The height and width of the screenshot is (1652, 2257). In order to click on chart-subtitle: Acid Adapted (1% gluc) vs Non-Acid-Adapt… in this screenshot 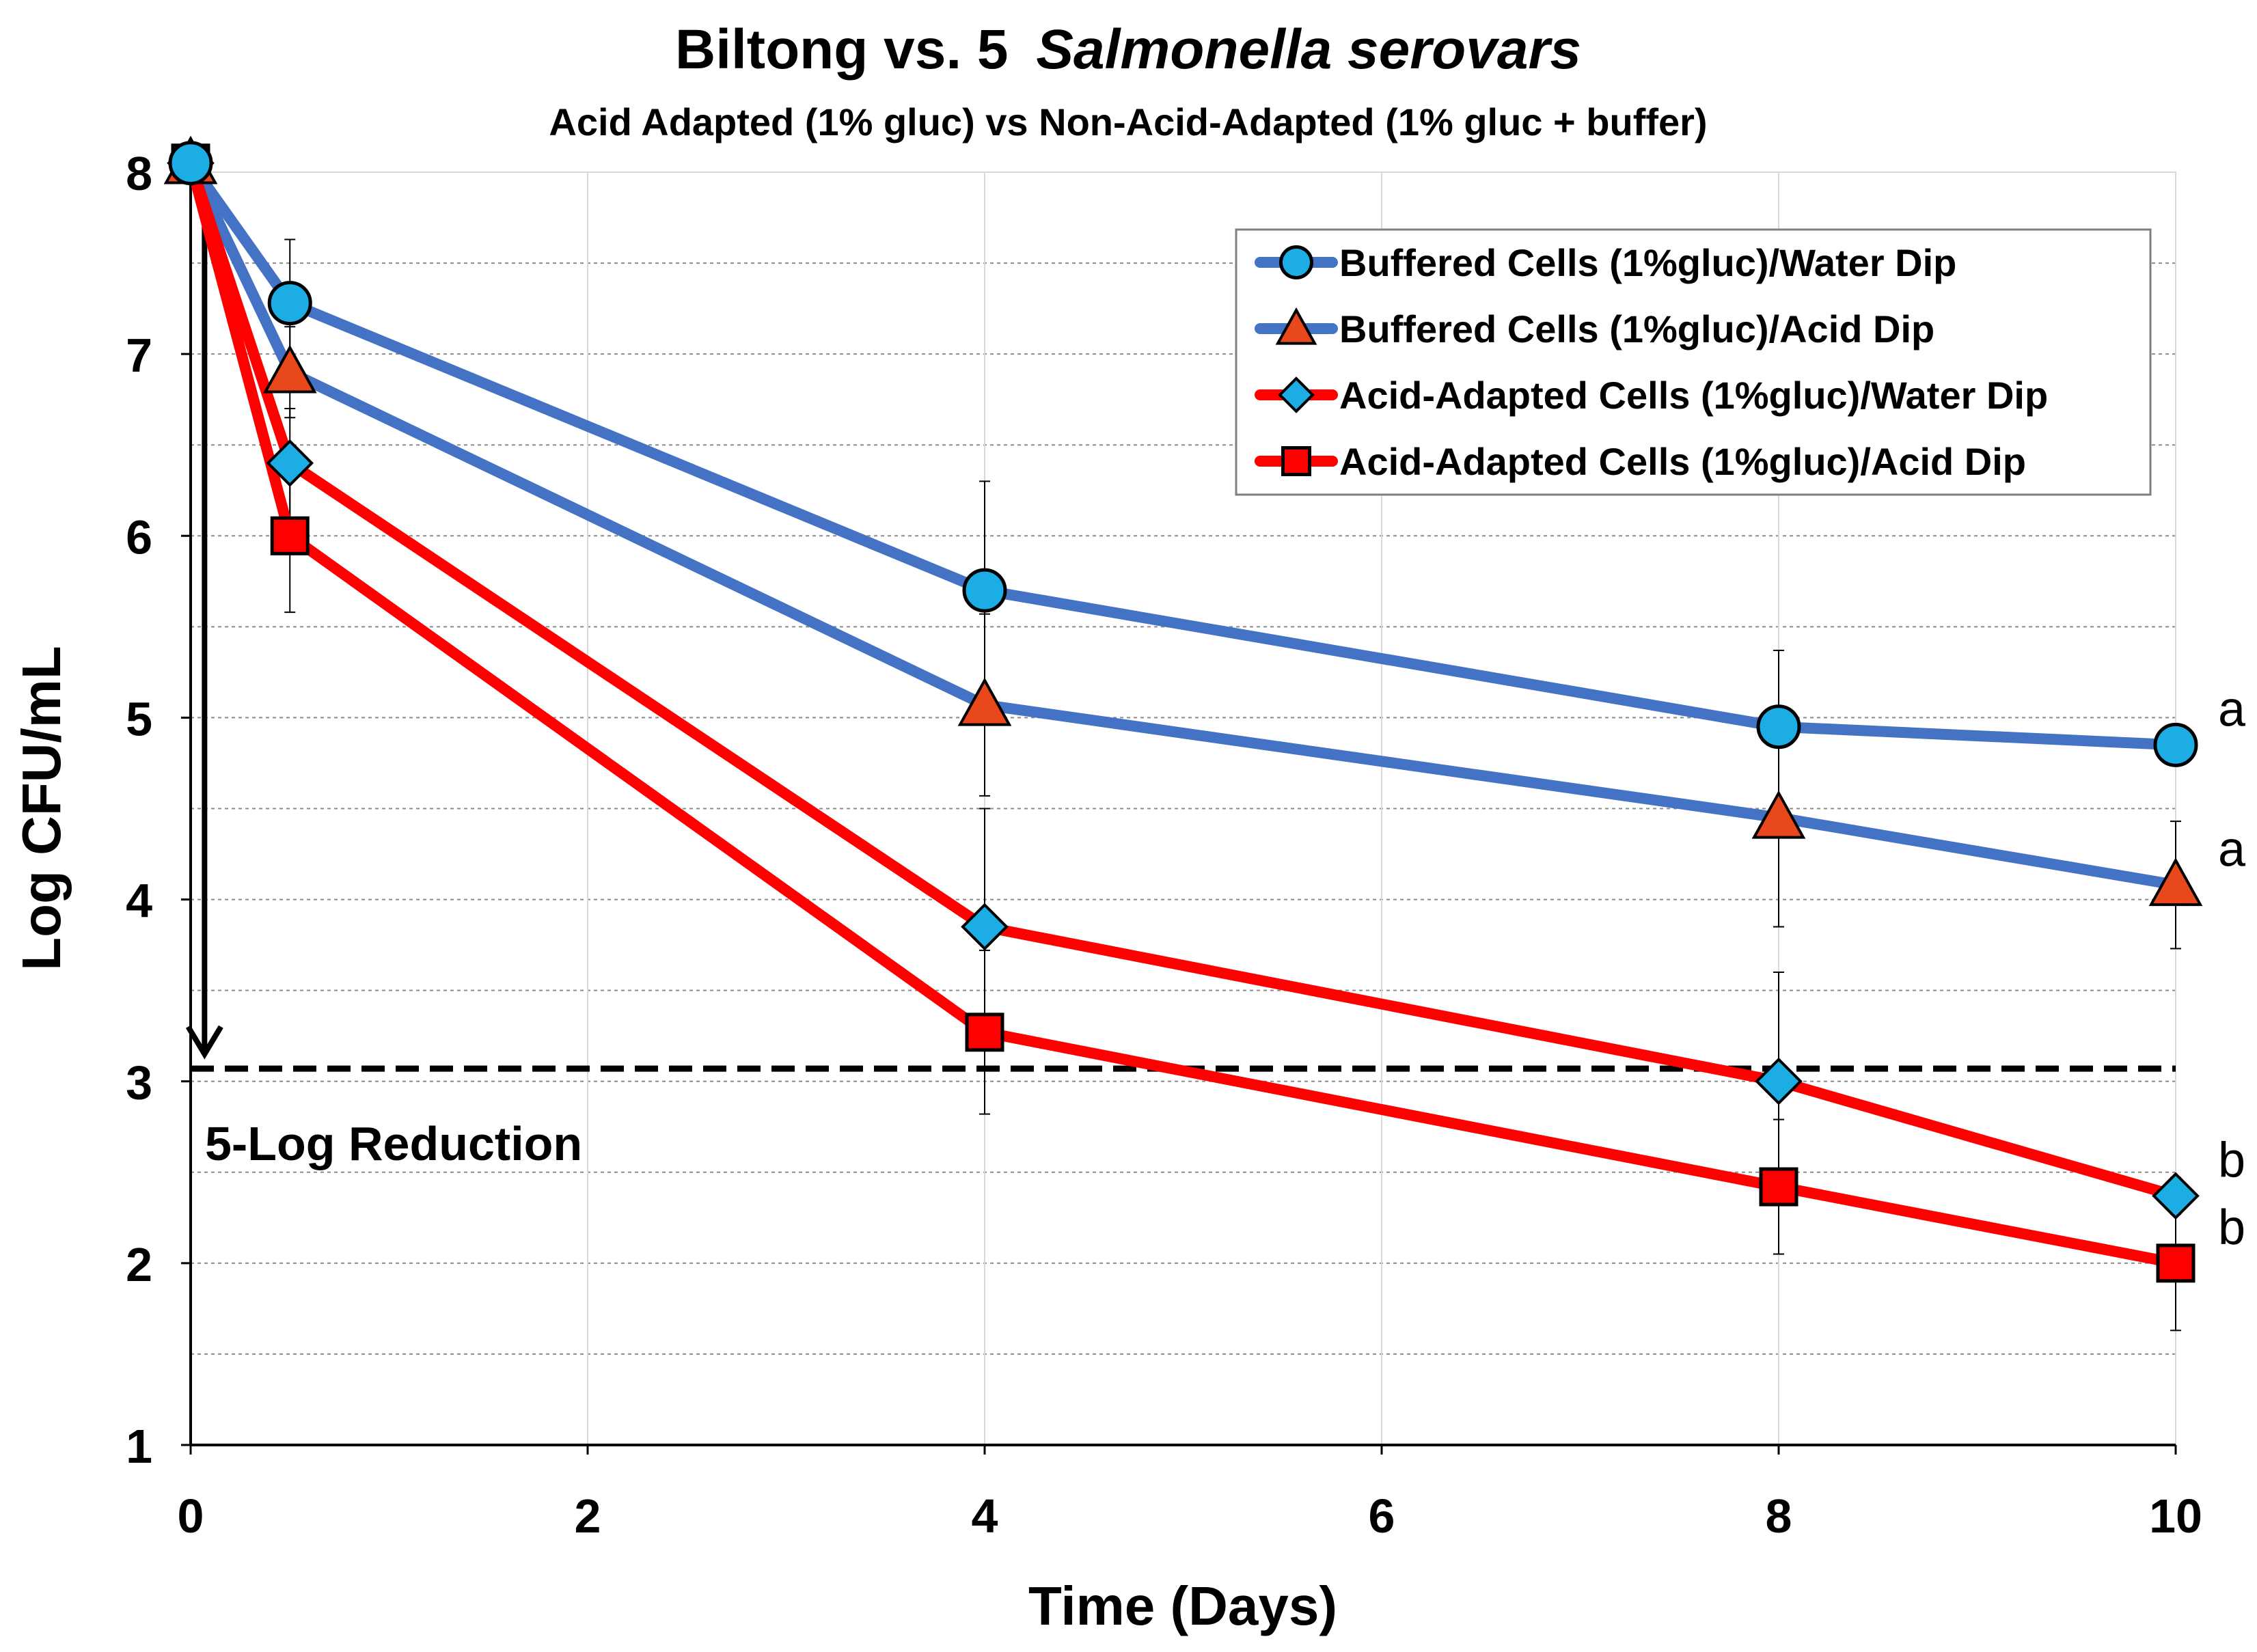, I will do `click(1128, 122)`.